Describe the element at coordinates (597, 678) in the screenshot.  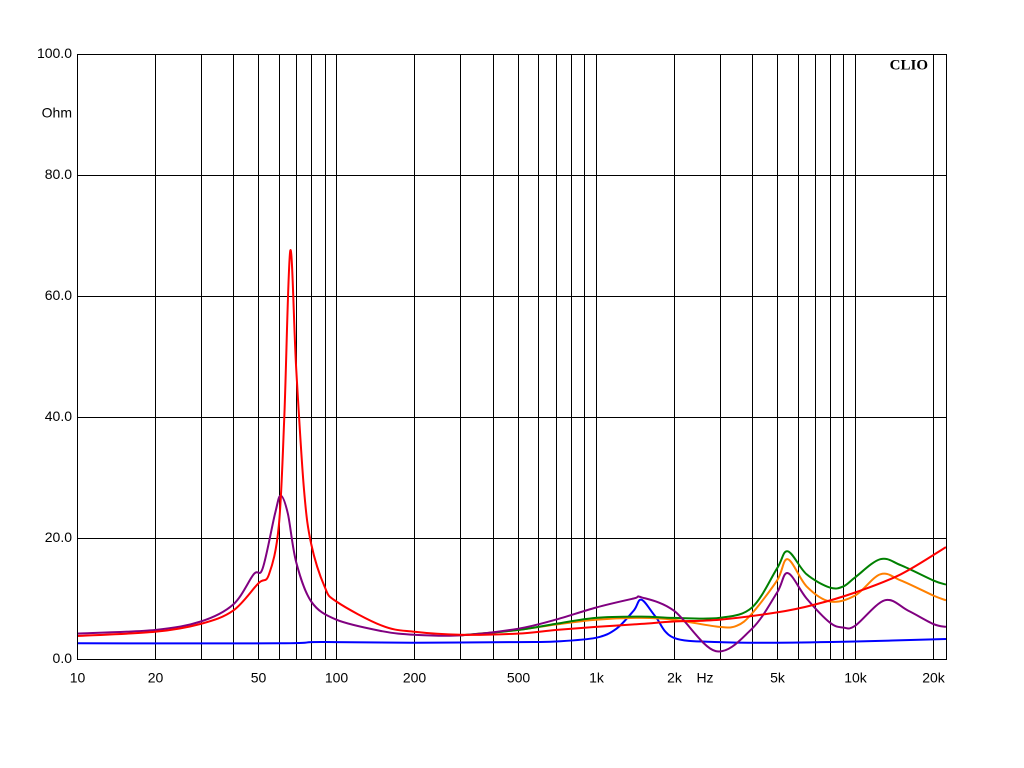
I see `x-tick-label: 1k` at that location.